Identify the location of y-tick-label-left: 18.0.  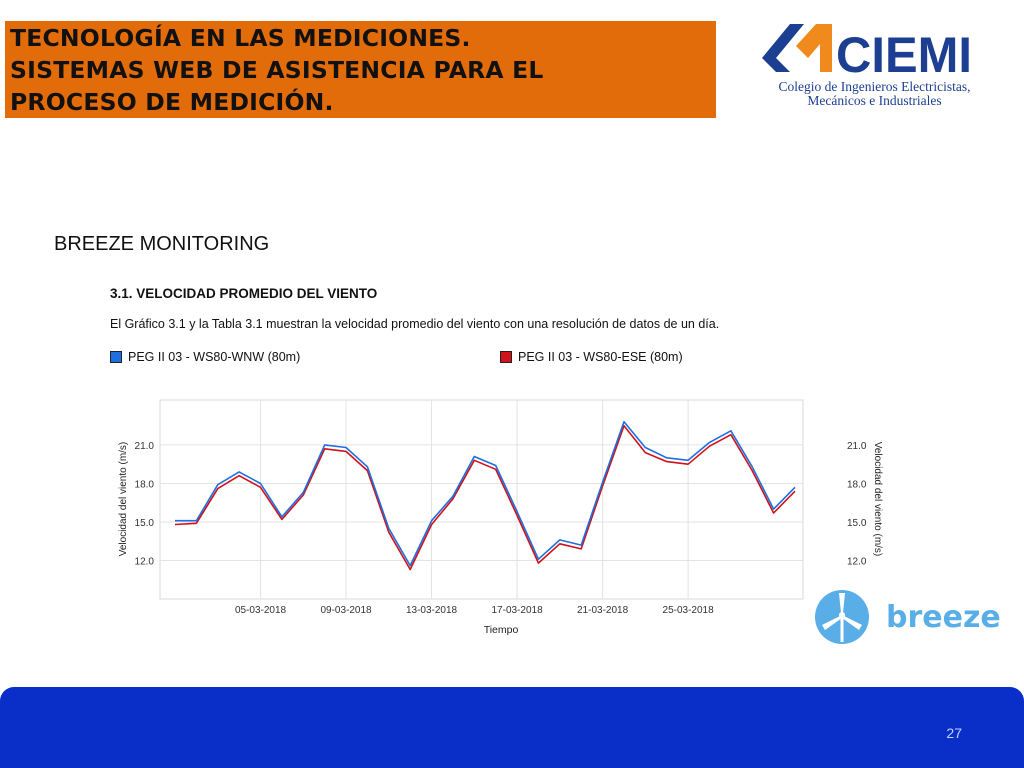
(145, 484).